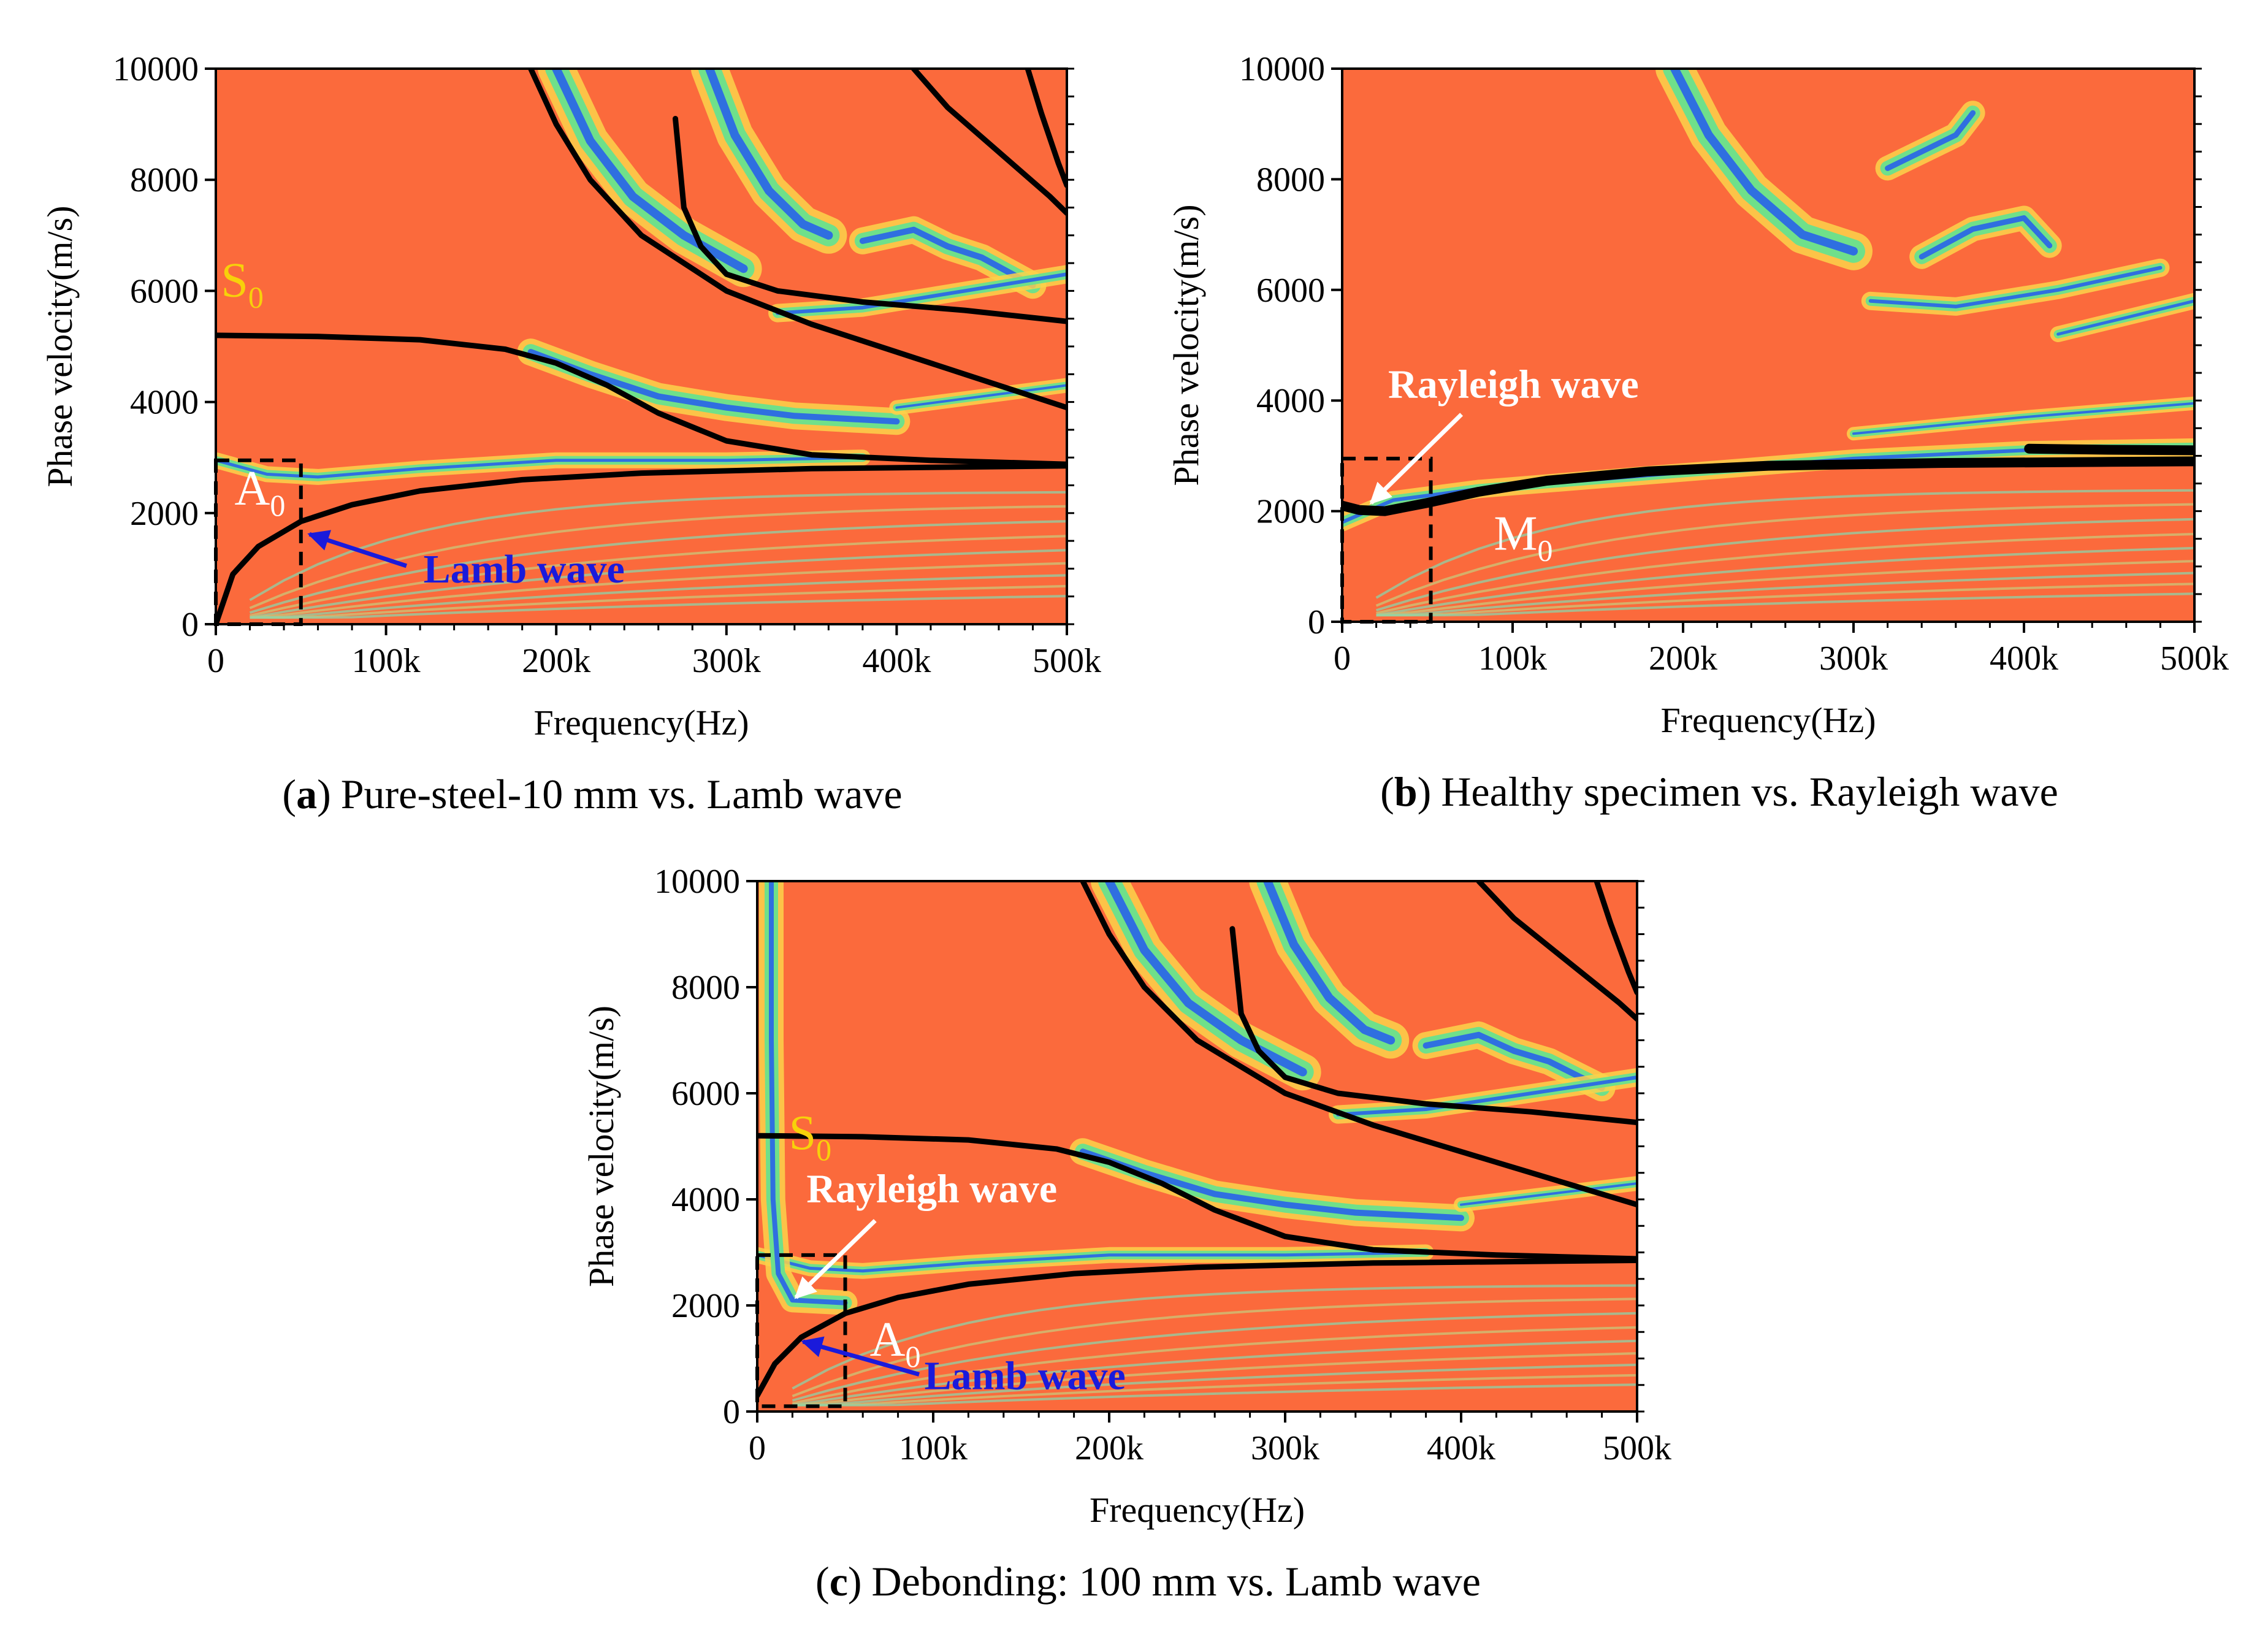  What do you see at coordinates (1545, 550) in the screenshot?
I see `annotation-subscript-b: 0` at bounding box center [1545, 550].